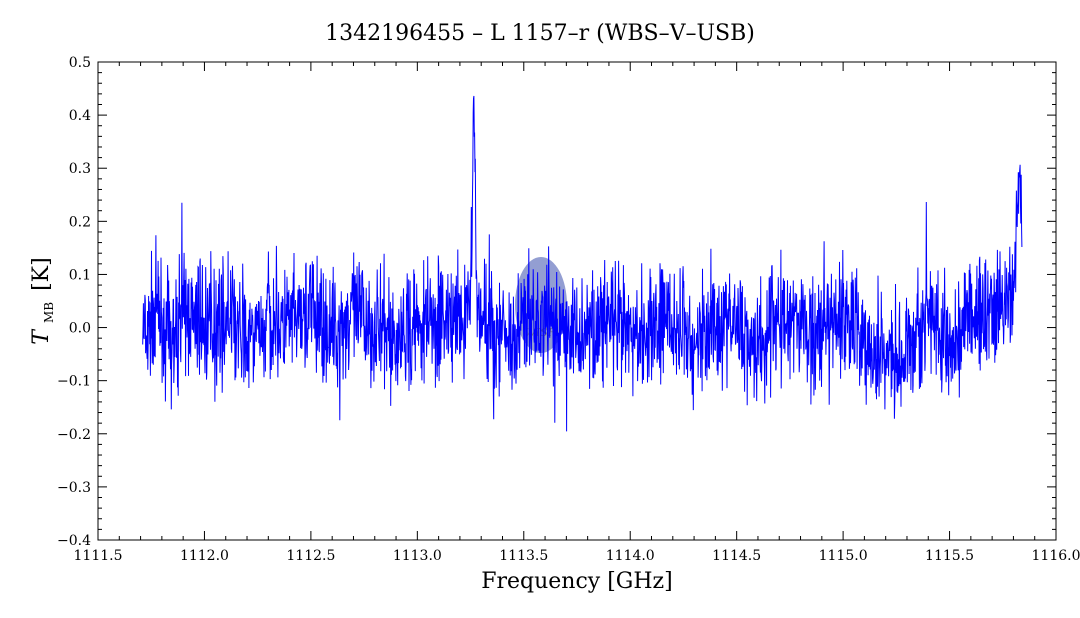 This screenshot has height=618, width=1080. What do you see at coordinates (417, 556) in the screenshot?
I see `x-tick-label: 1113.0` at bounding box center [417, 556].